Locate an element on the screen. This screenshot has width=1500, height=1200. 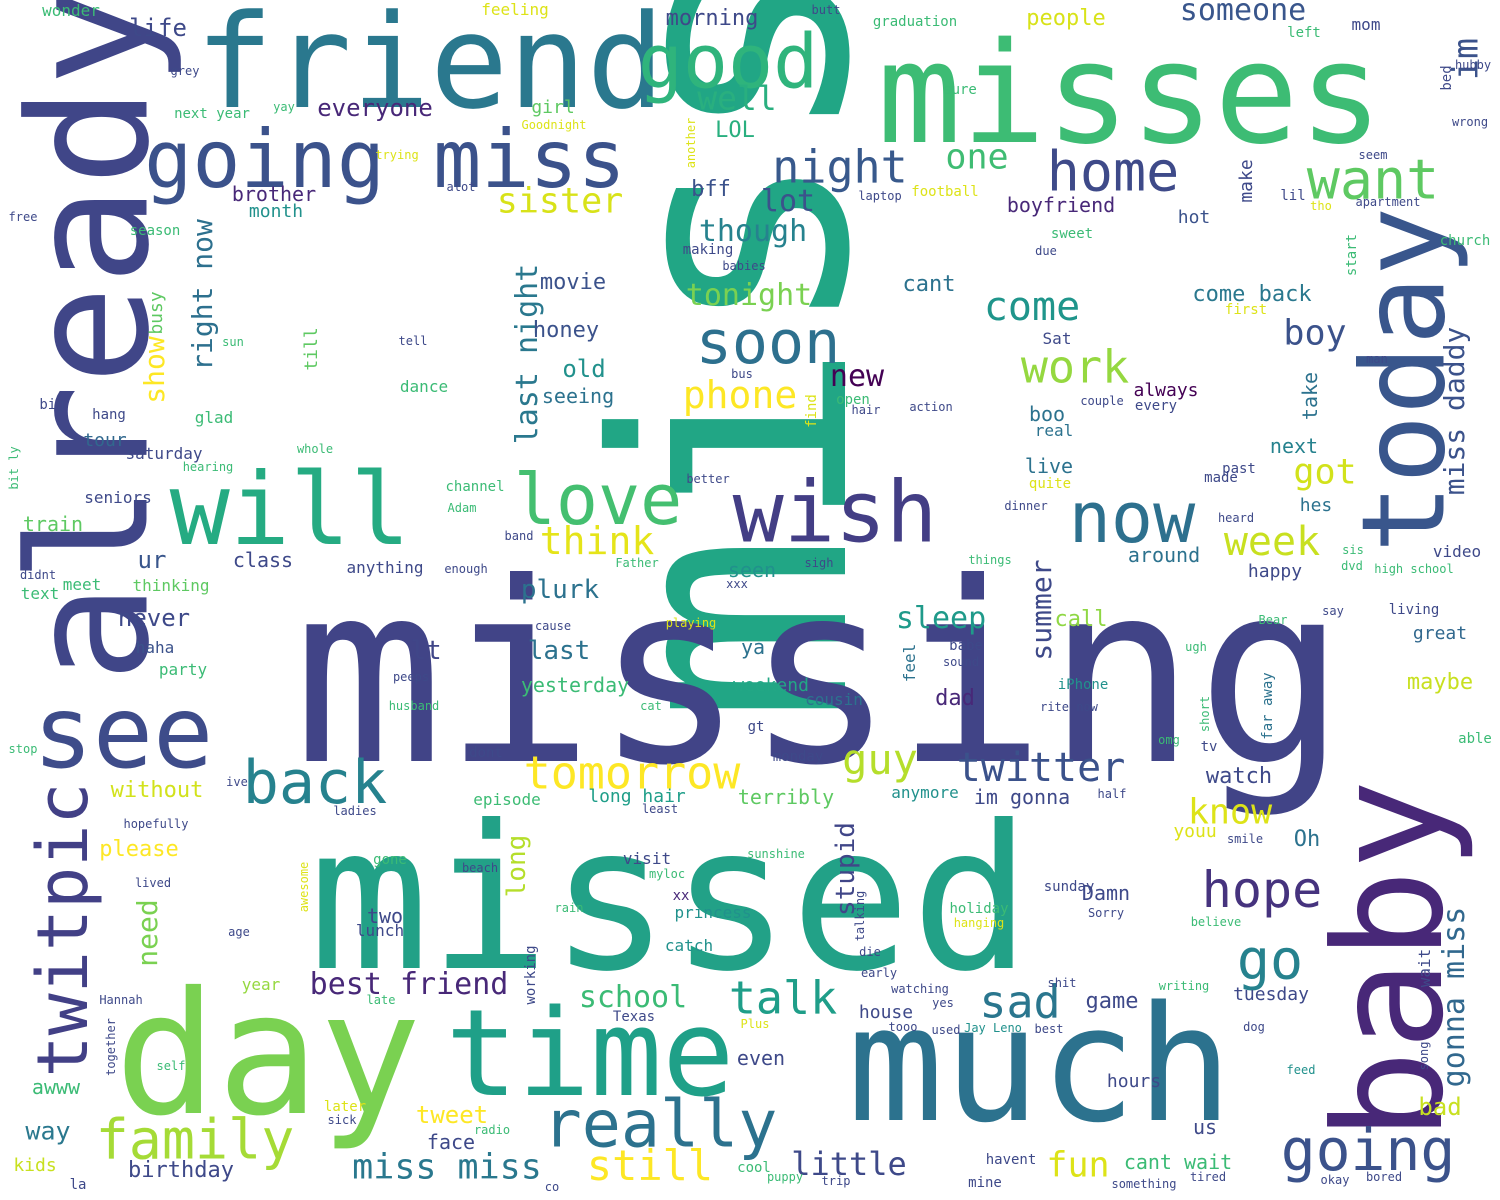
word-oh: Oh is located at coordinates (1307, 839).